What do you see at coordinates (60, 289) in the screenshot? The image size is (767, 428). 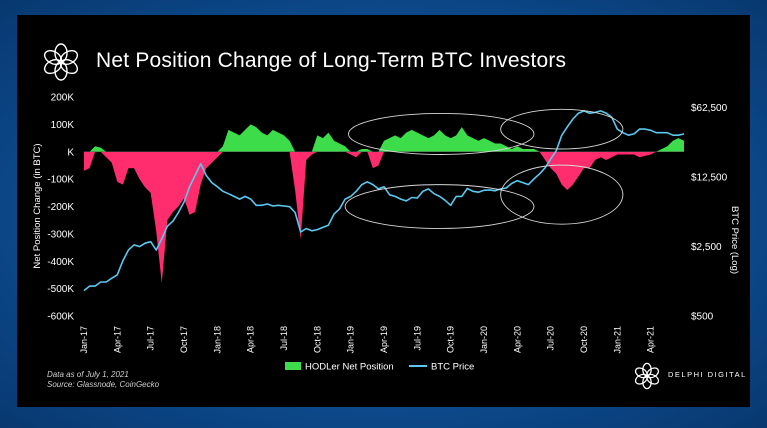 I see `y-tick-label: -500K` at bounding box center [60, 289].